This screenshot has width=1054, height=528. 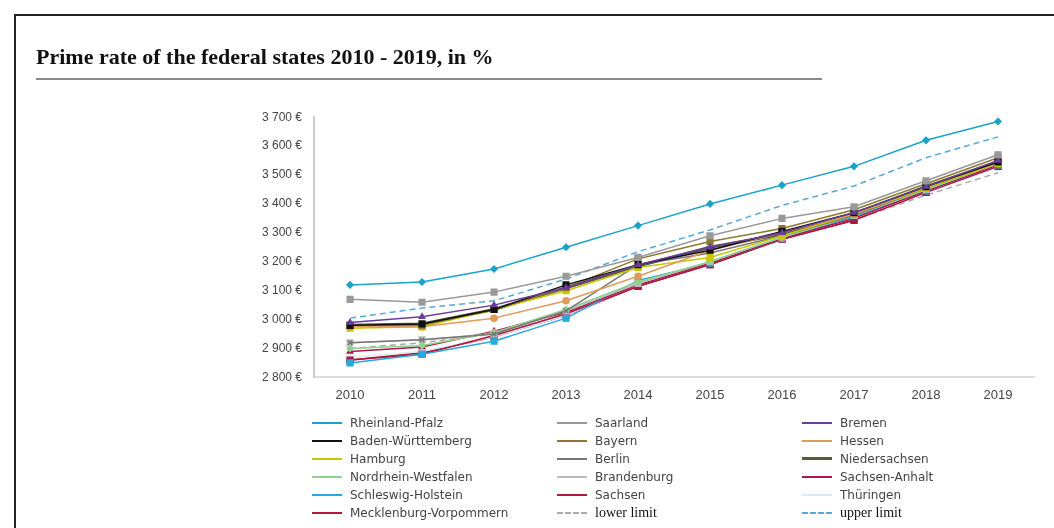 What do you see at coordinates (282, 174) in the screenshot?
I see `y-tick-label: 3 500 €` at bounding box center [282, 174].